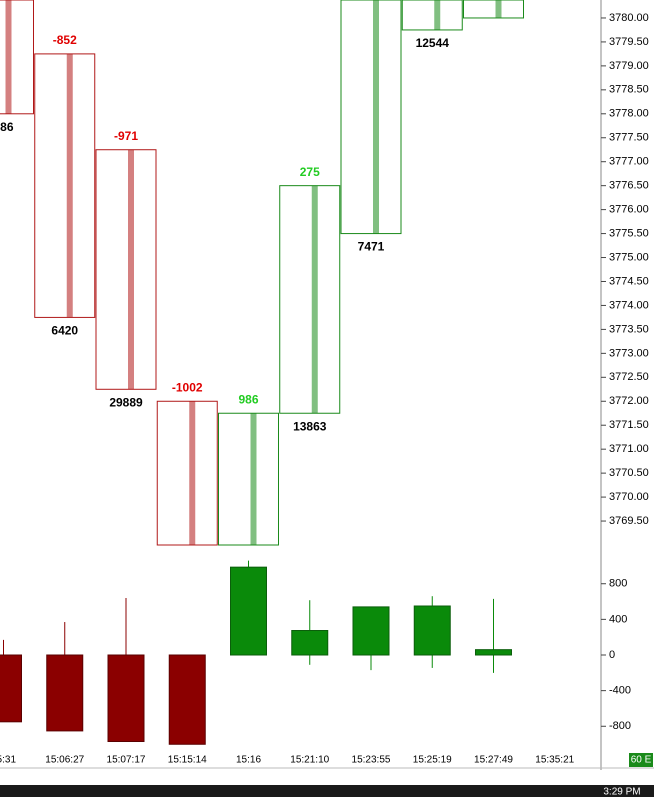 The image size is (654, 797). What do you see at coordinates (432, 760) in the screenshot?
I see `x-tick-label: 15:25:19` at bounding box center [432, 760].